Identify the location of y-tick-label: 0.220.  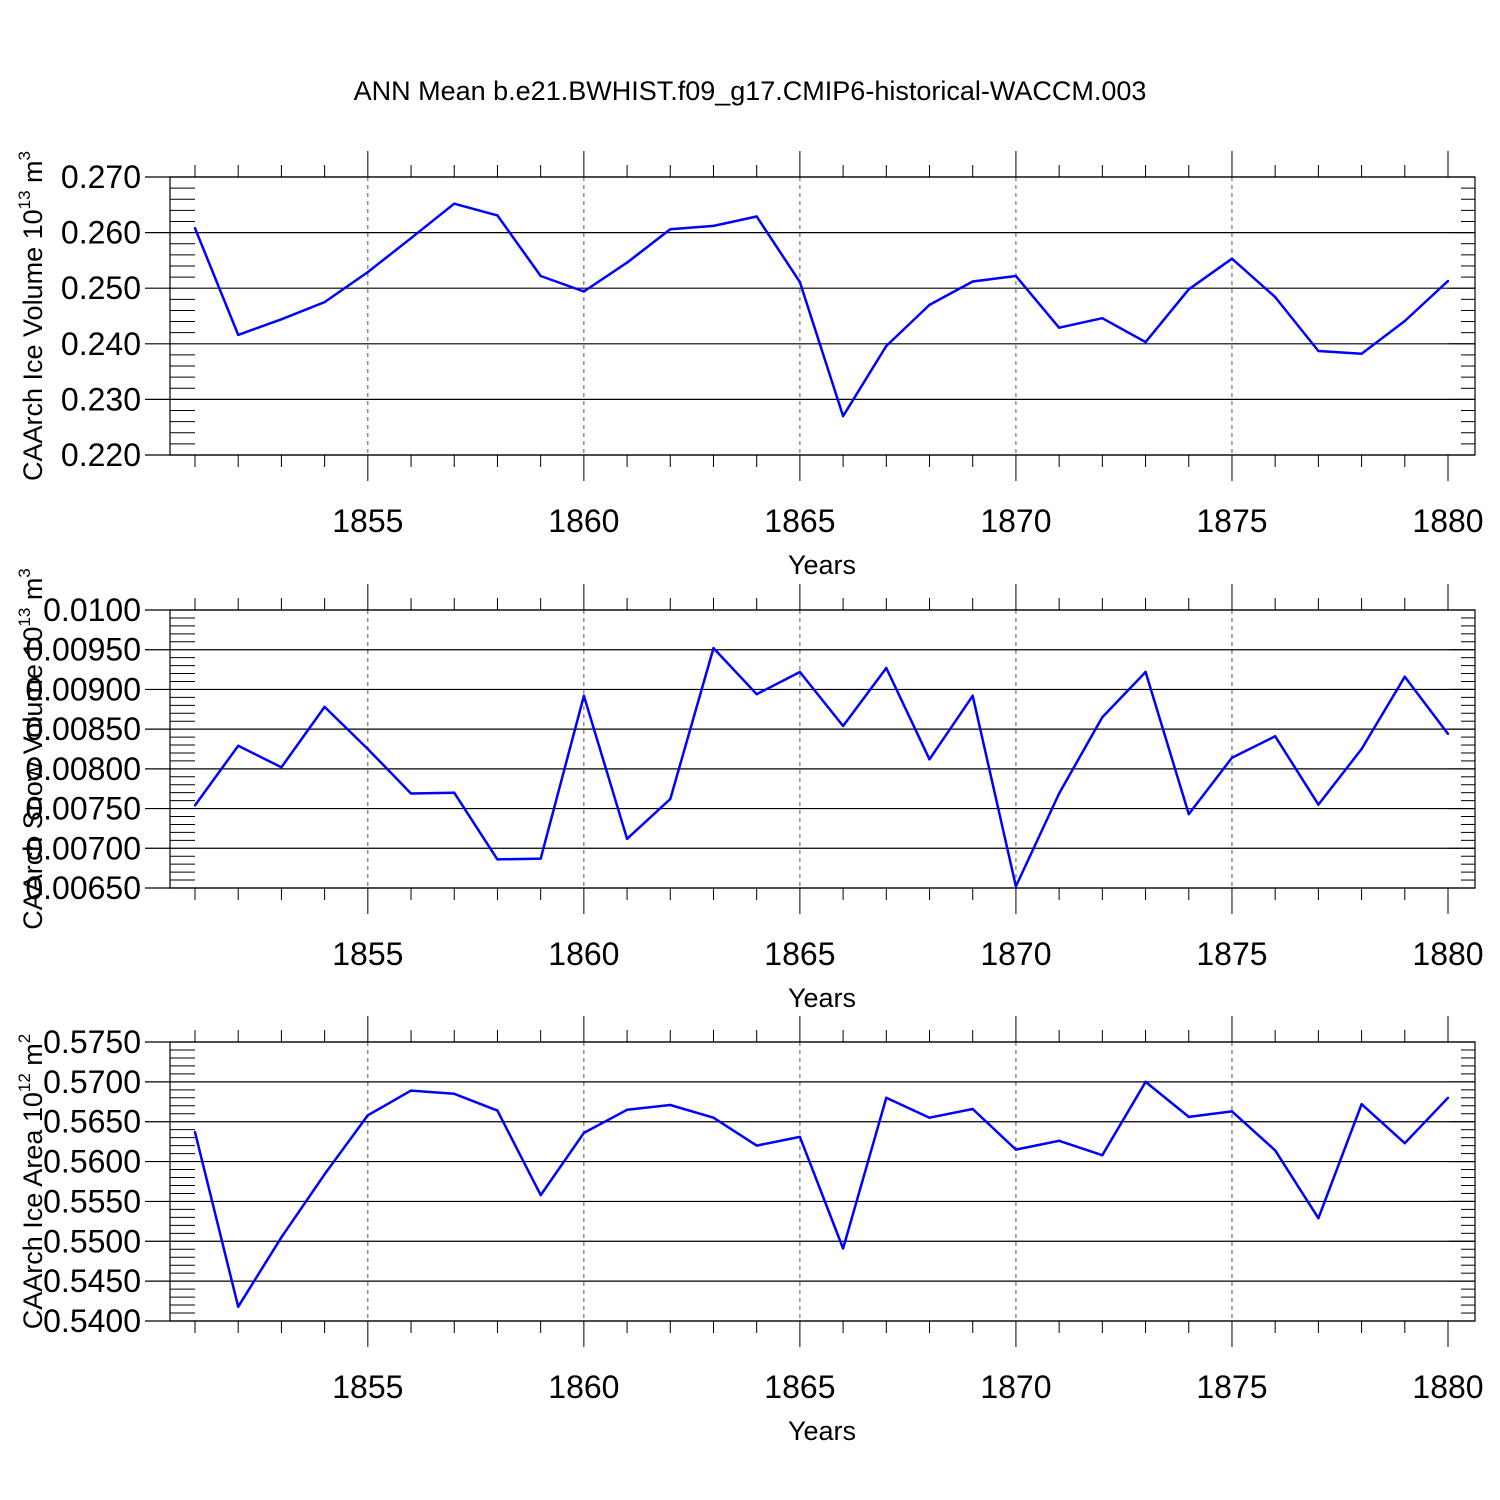
(101, 455).